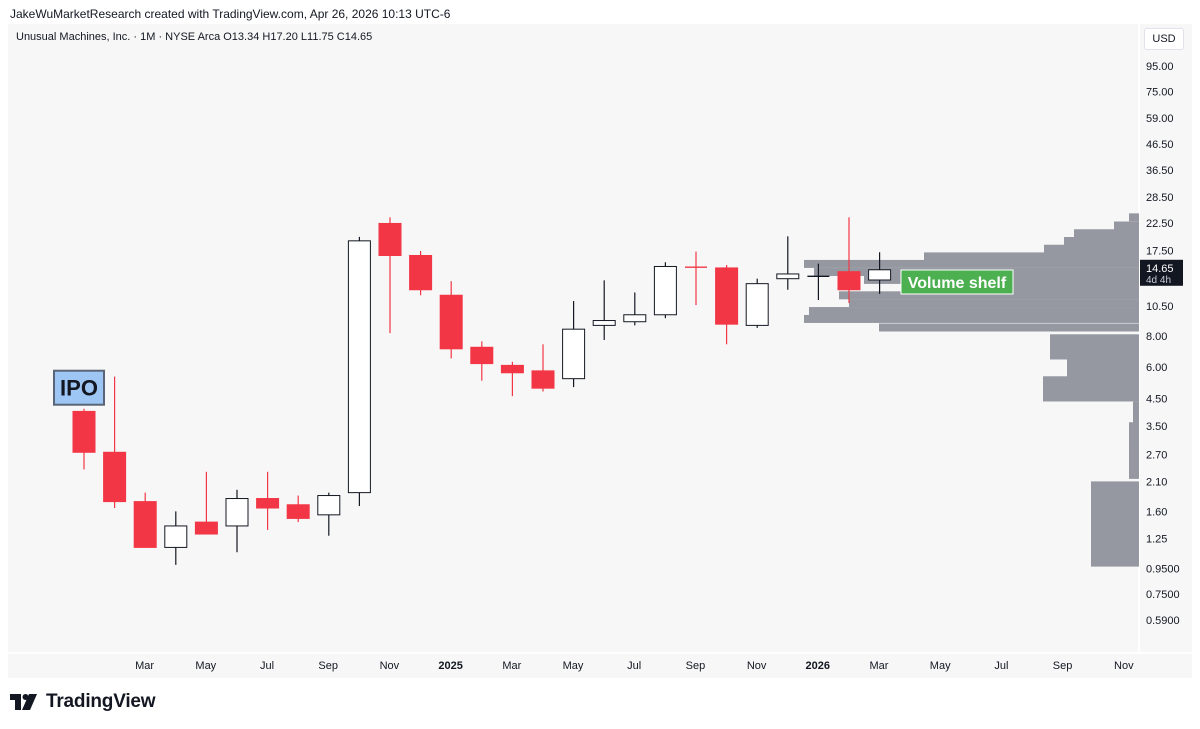 This screenshot has height=729, width=1200. I want to click on price-axis-label: 1.25, so click(1156, 539).